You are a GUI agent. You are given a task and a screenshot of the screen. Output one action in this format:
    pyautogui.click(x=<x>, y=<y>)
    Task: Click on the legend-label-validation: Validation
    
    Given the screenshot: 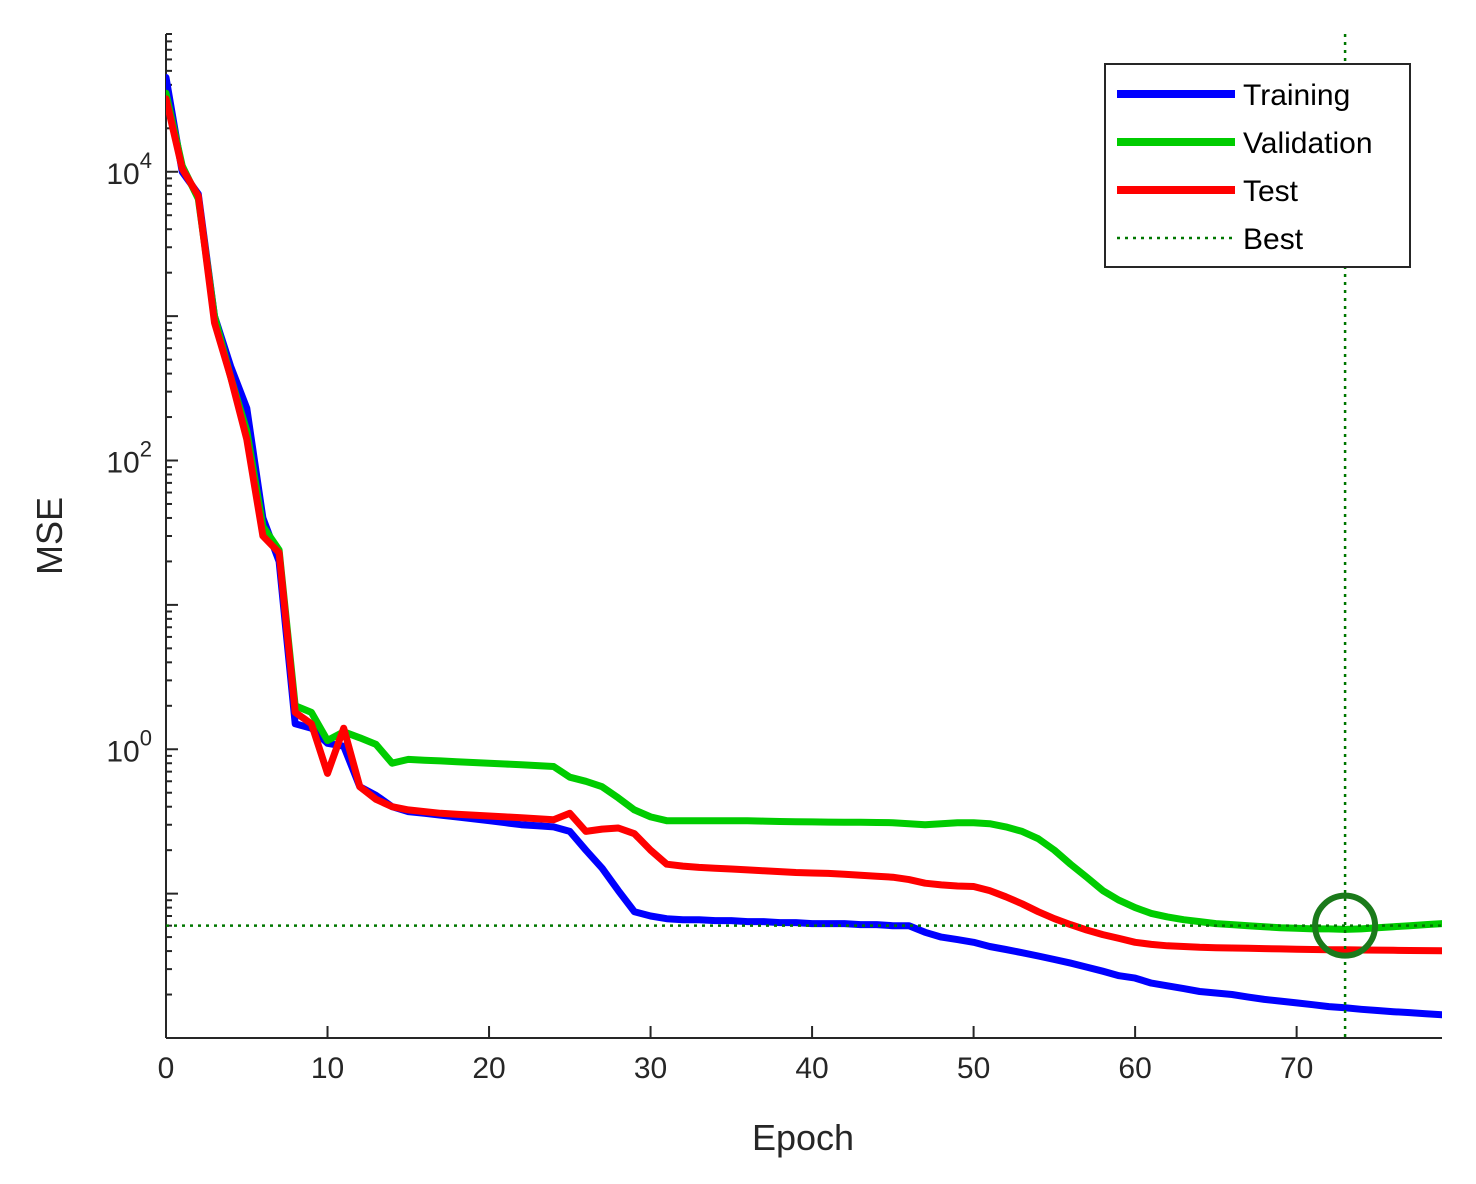 What is the action you would take?
    pyautogui.click(x=1308, y=143)
    